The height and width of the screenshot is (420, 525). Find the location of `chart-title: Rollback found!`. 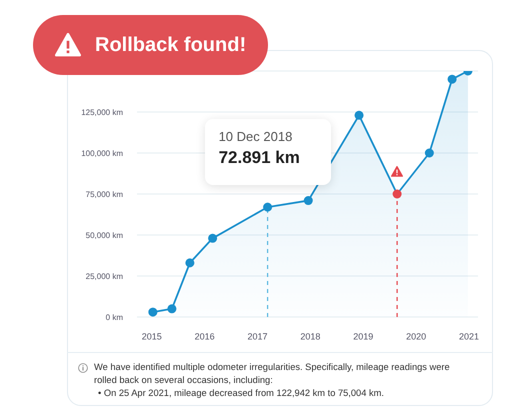

chart-title: Rollback found! is located at coordinates (170, 45).